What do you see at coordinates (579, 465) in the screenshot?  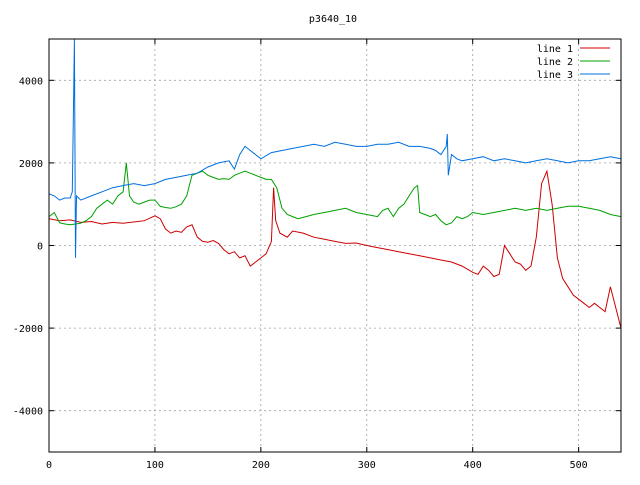 I see `x-tick-label: 500` at bounding box center [579, 465].